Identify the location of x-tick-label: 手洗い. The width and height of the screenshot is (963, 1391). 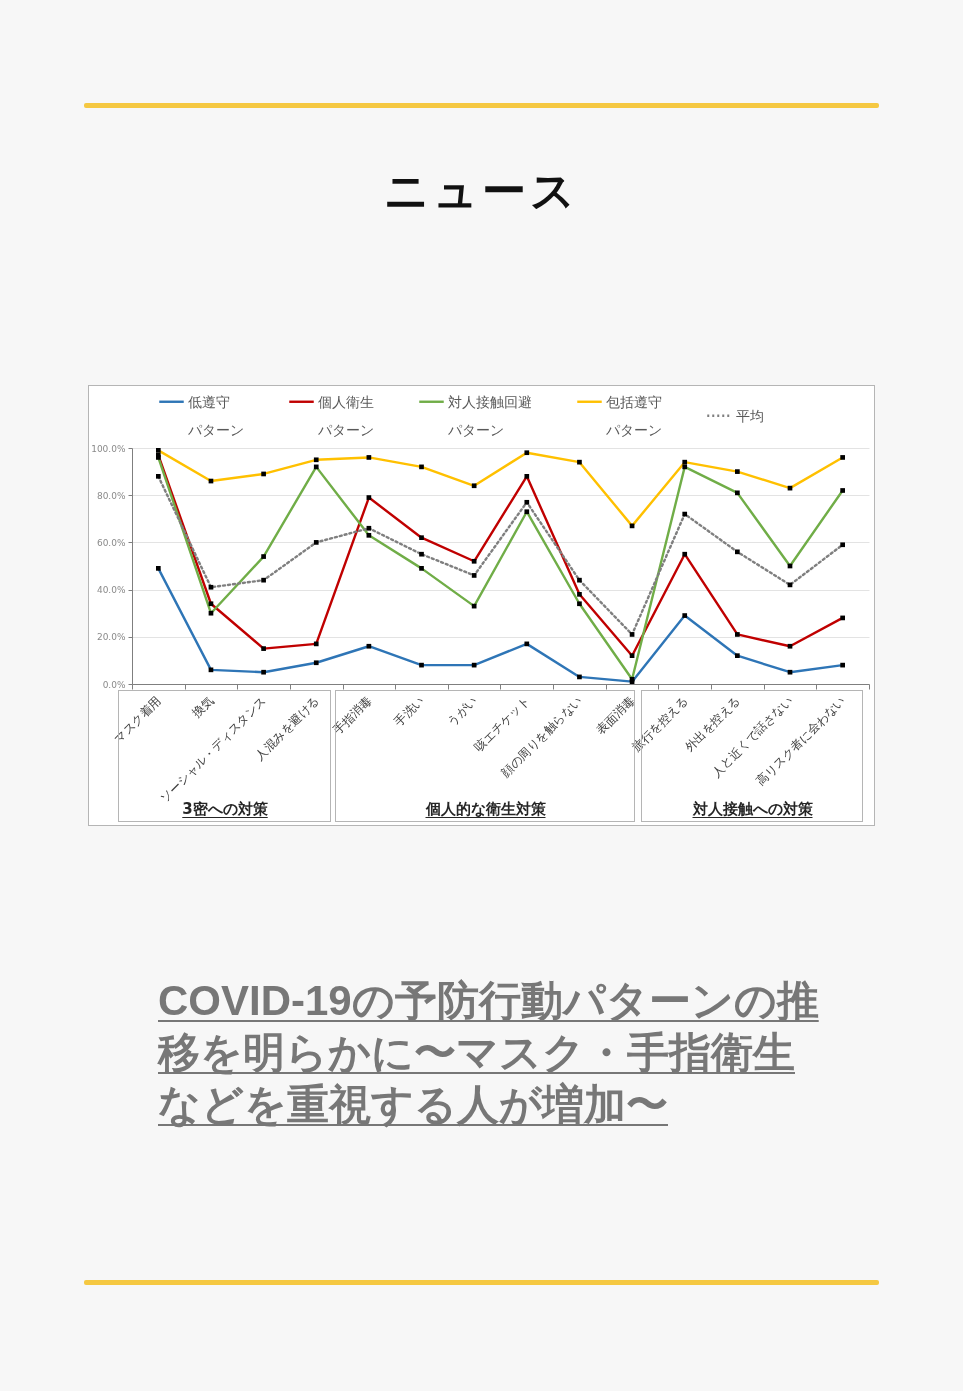
(409, 711).